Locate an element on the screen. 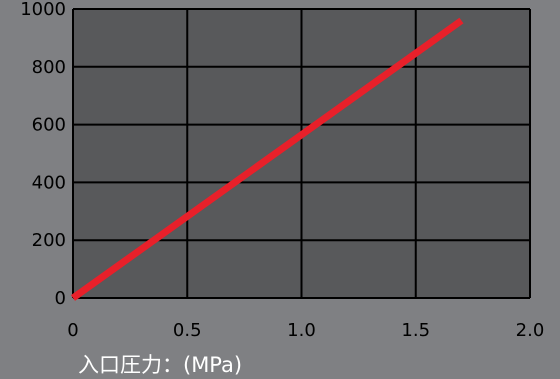 The image size is (560, 379). y-tick-label-2: 400 is located at coordinates (49, 182).